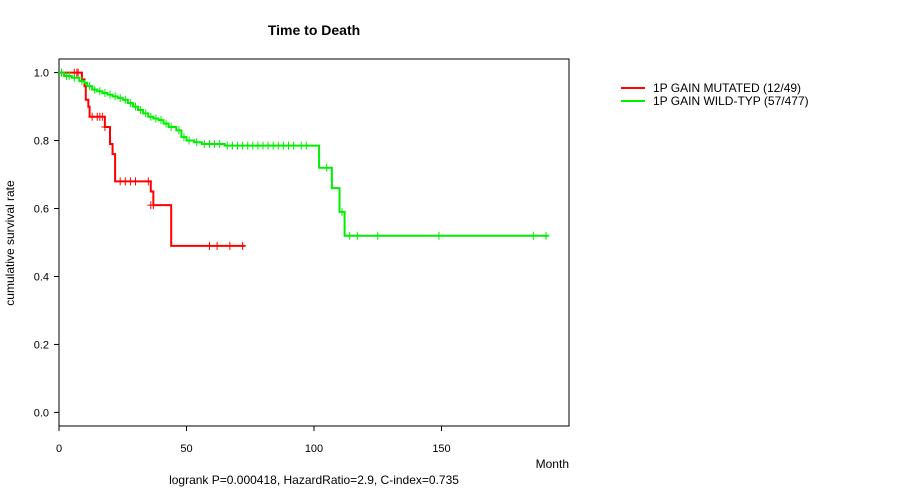 The width and height of the screenshot is (900, 500). Describe the element at coordinates (10, 243) in the screenshot. I see `y-axis-label: cumulative survival rate` at that location.